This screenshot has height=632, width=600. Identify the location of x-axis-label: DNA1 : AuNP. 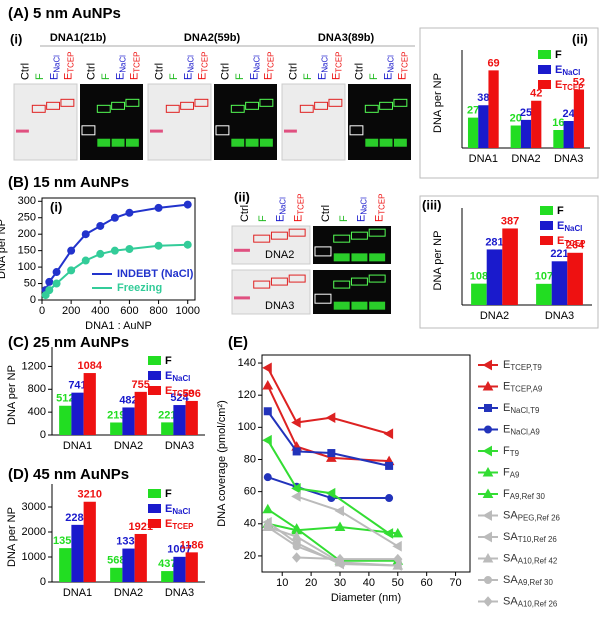
(118, 326).